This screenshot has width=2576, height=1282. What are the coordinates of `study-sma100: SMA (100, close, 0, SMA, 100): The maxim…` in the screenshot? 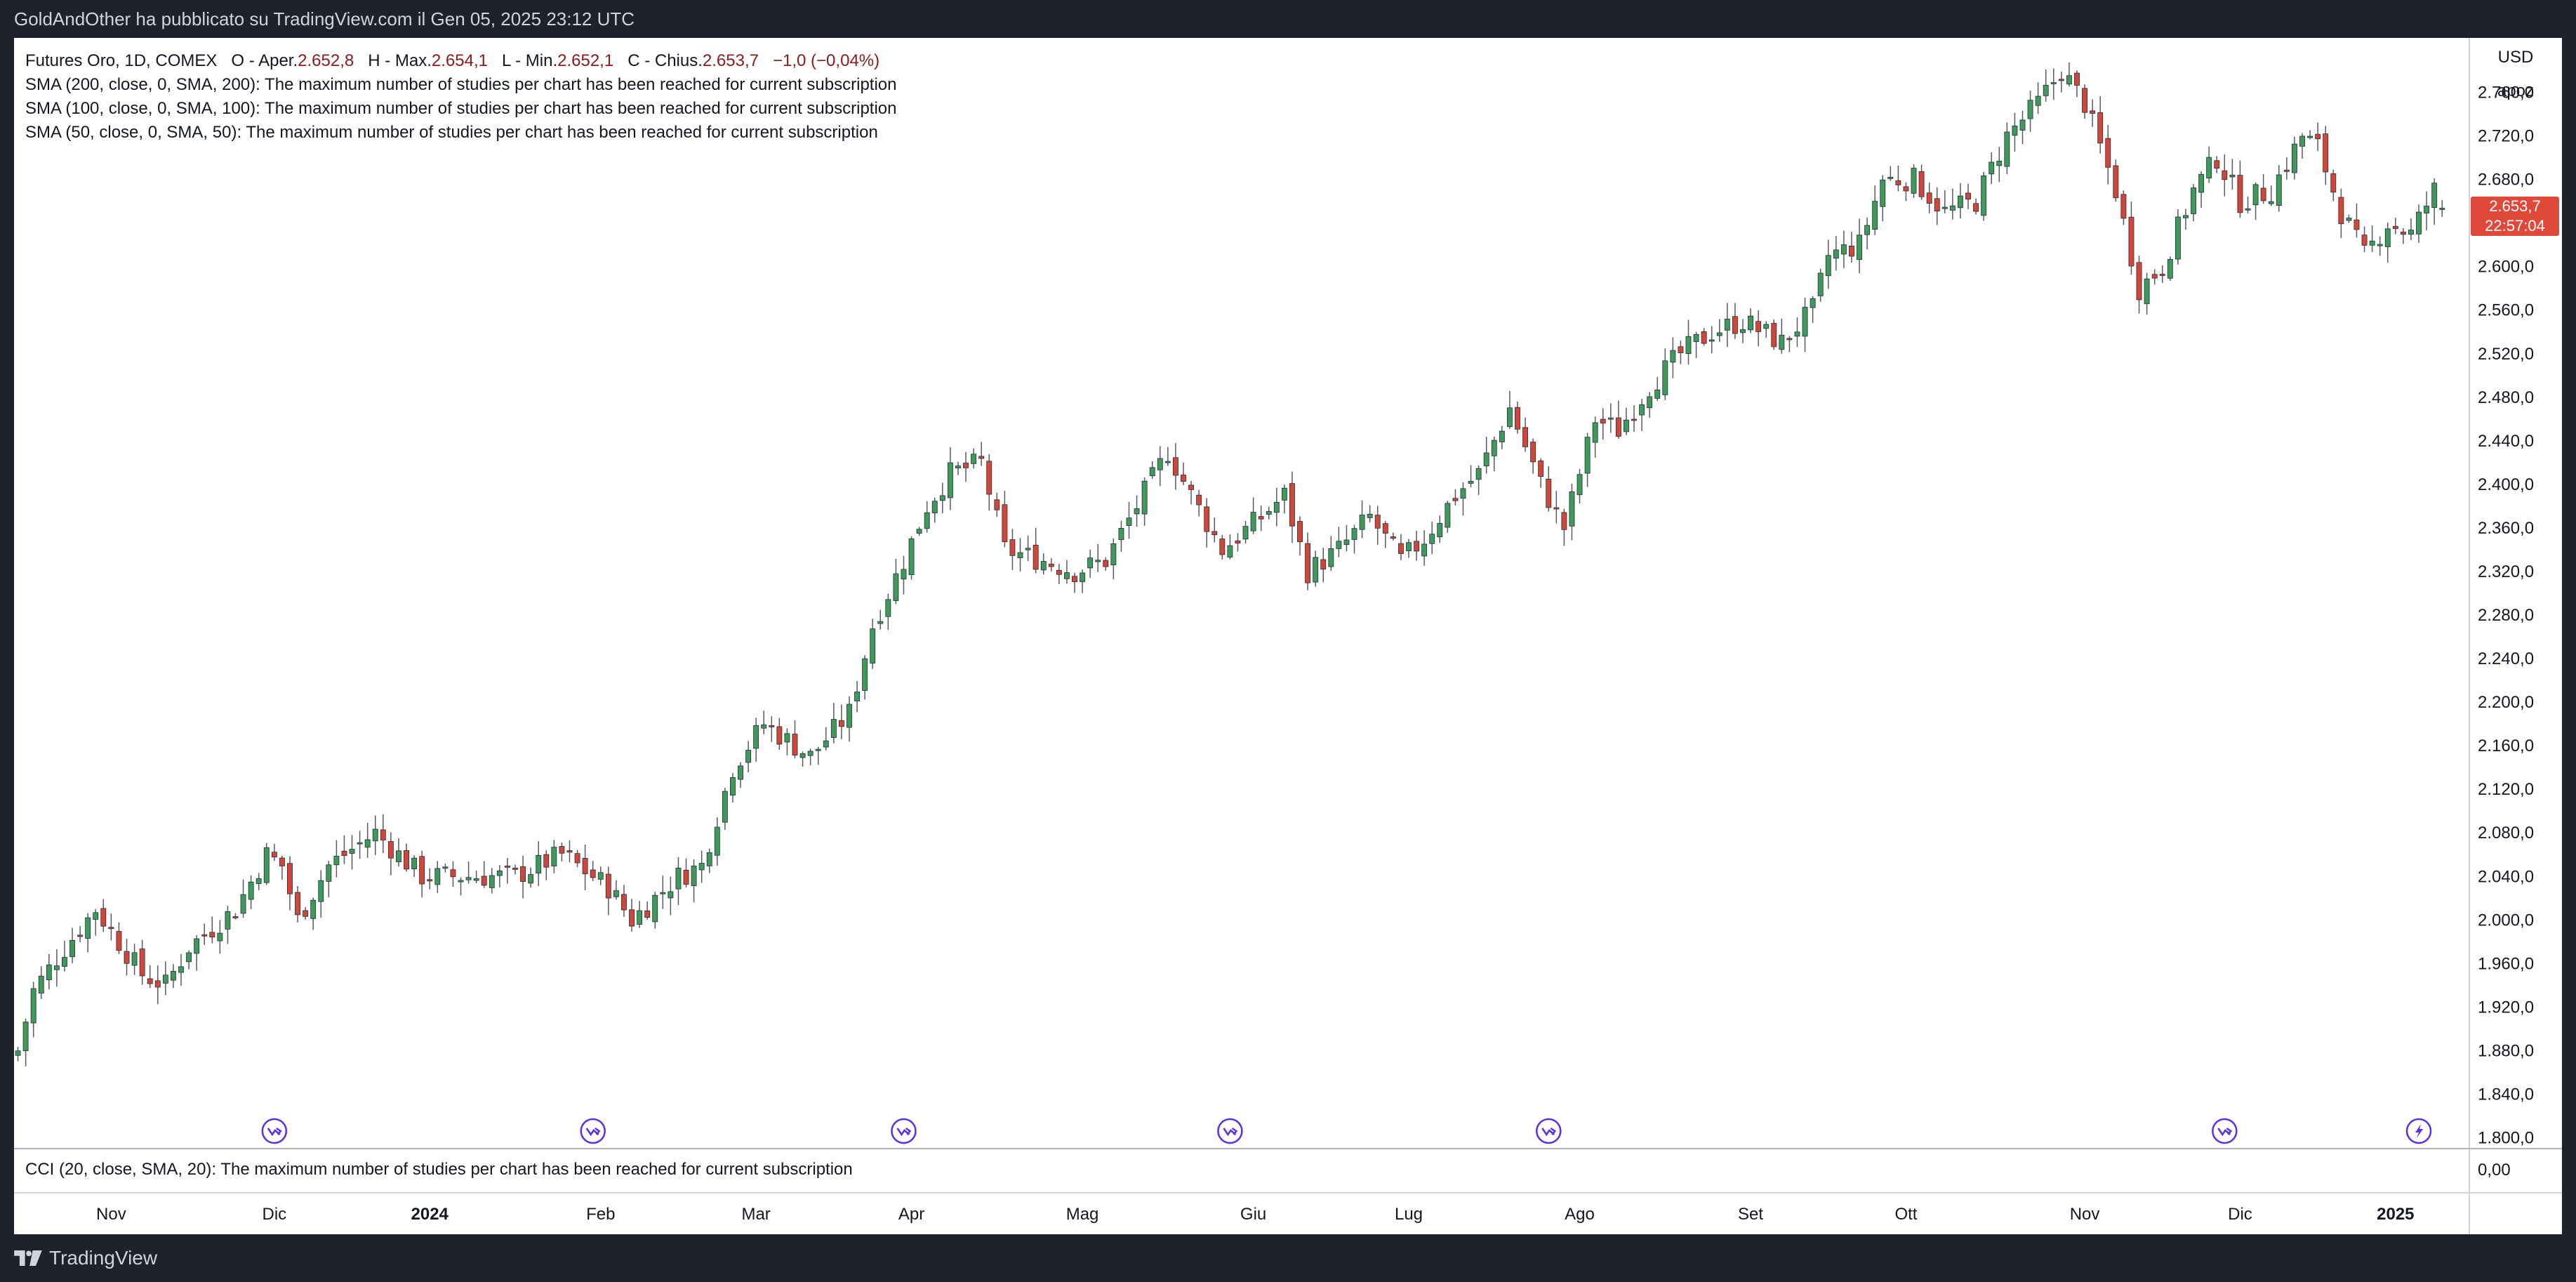 It's located at (461, 108).